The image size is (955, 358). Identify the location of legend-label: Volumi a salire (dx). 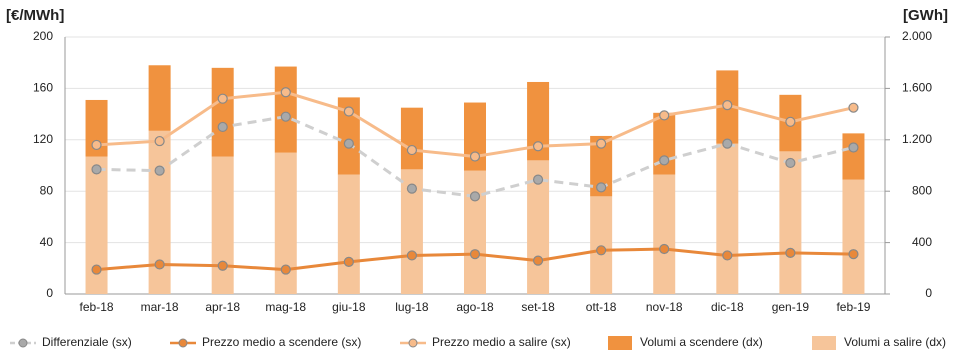
(895, 342).